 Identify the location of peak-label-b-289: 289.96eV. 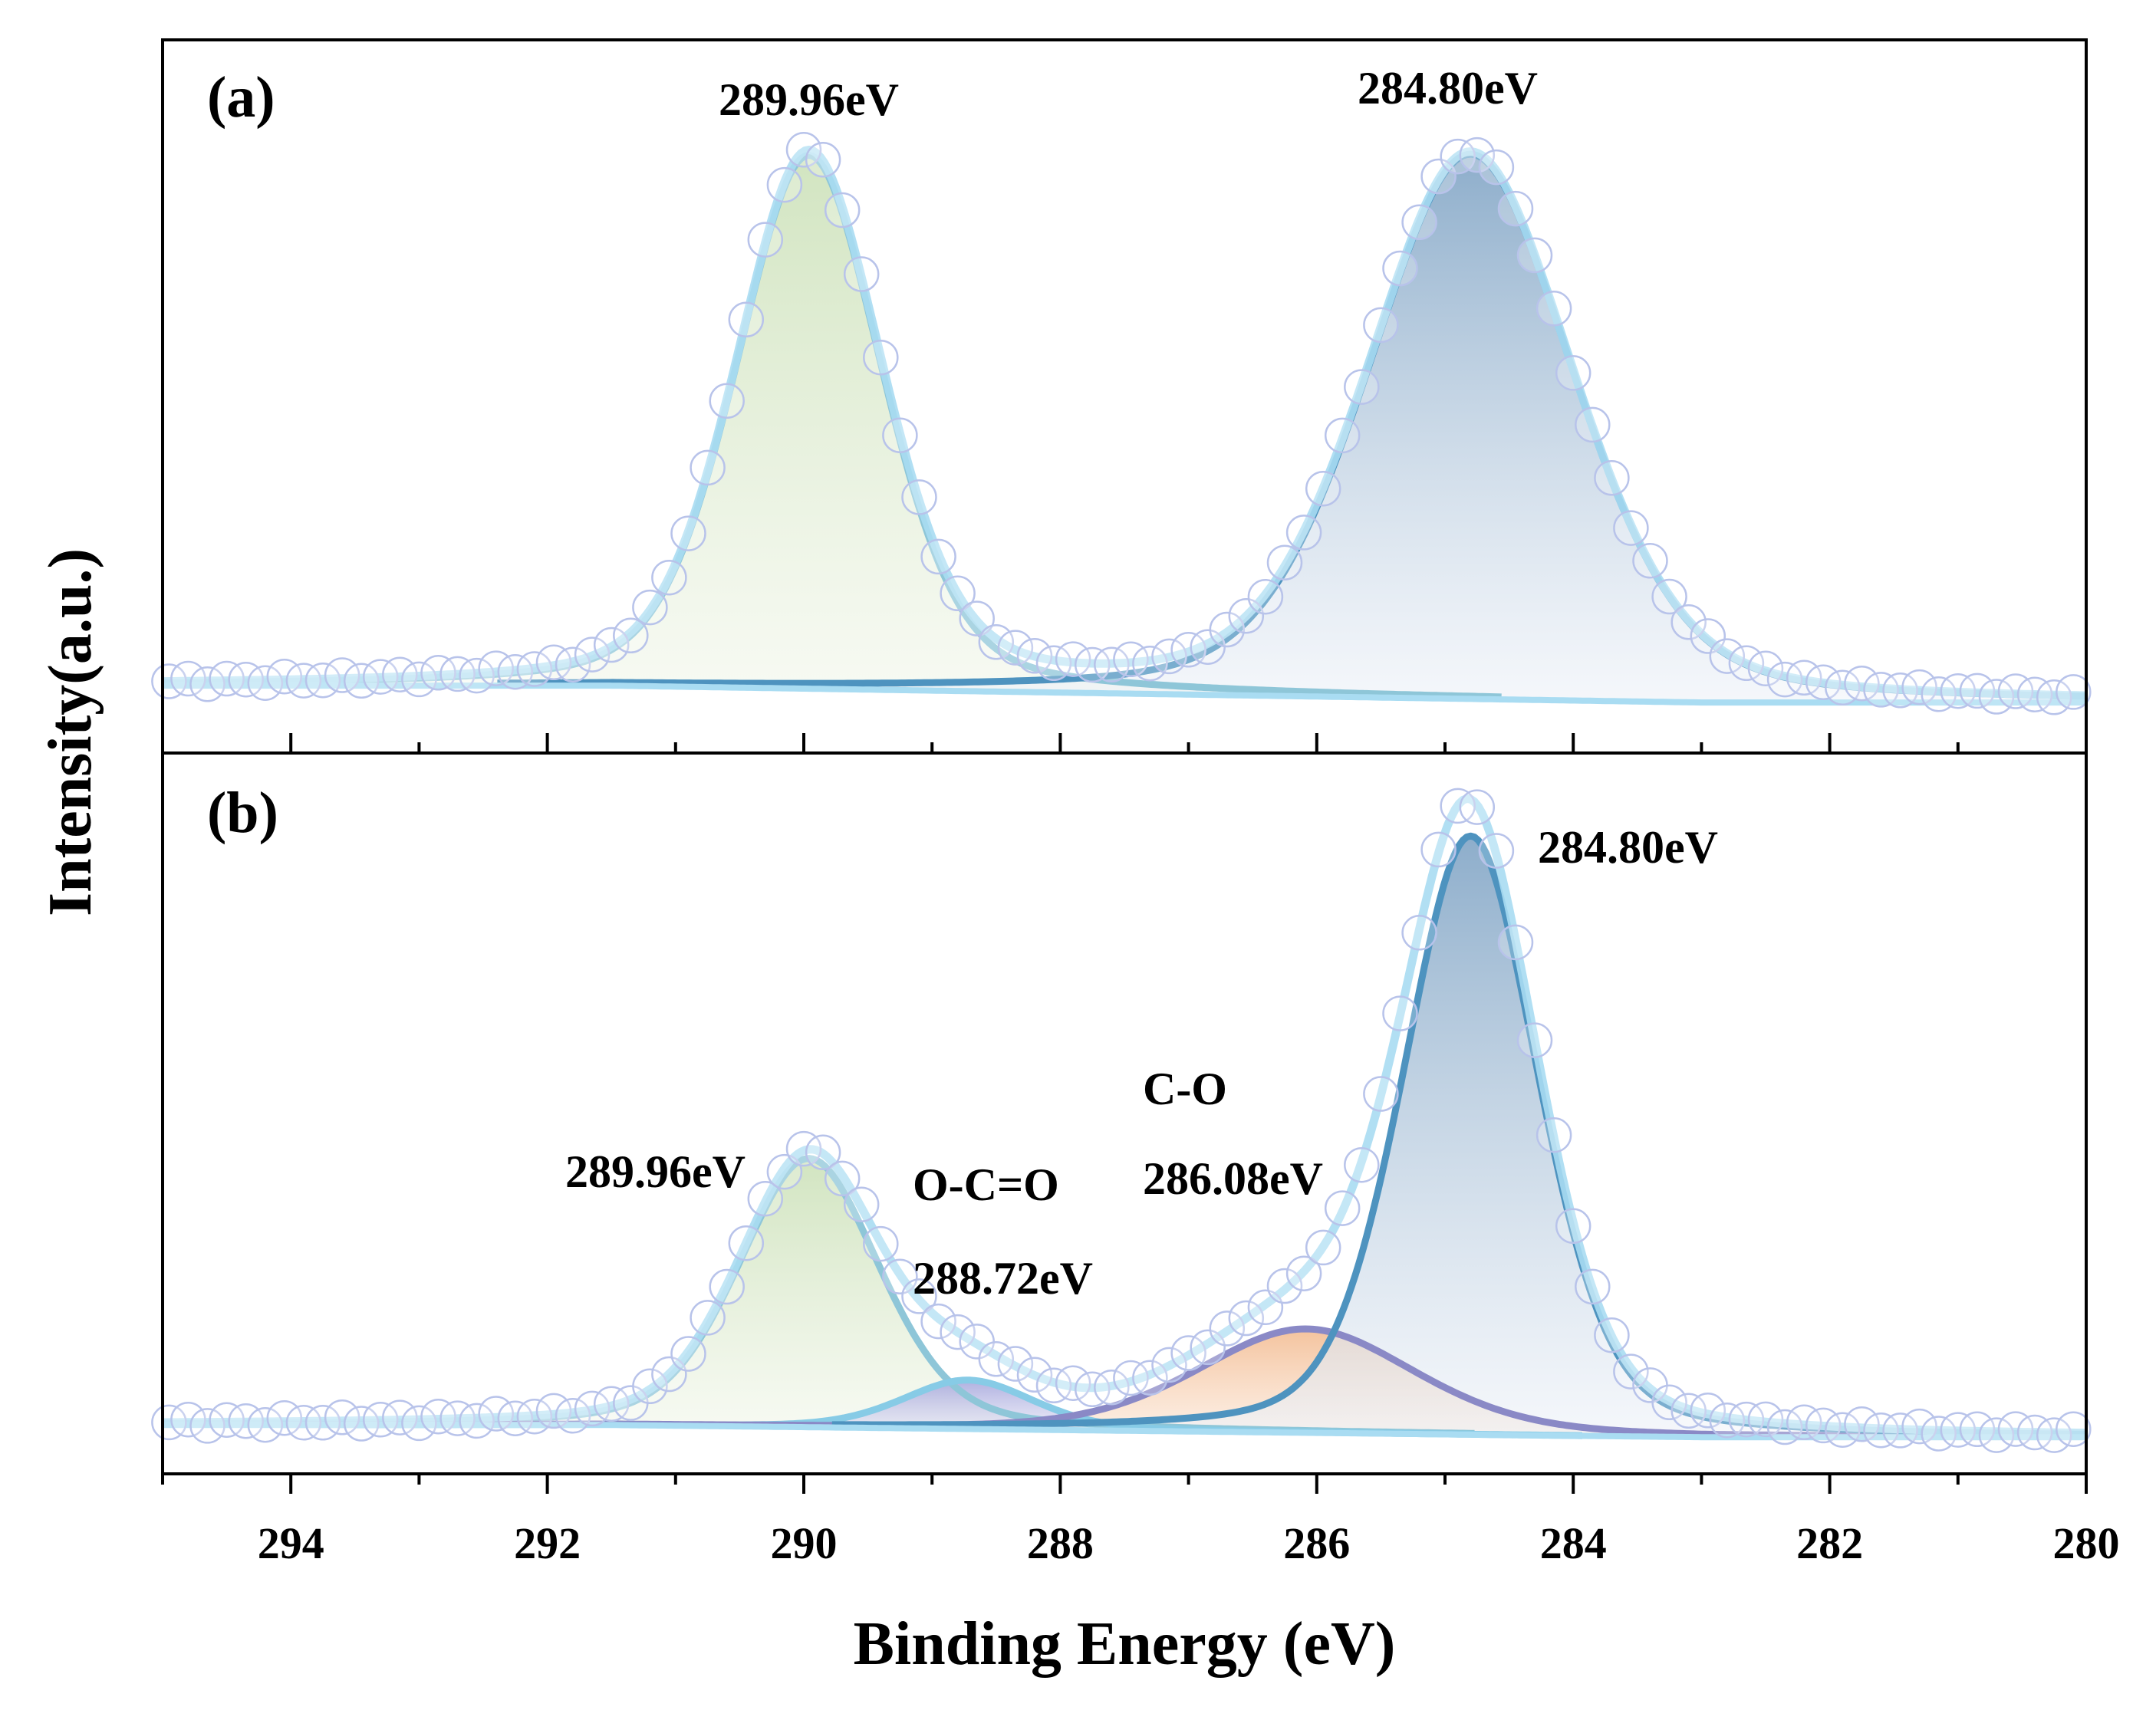
(655, 1171).